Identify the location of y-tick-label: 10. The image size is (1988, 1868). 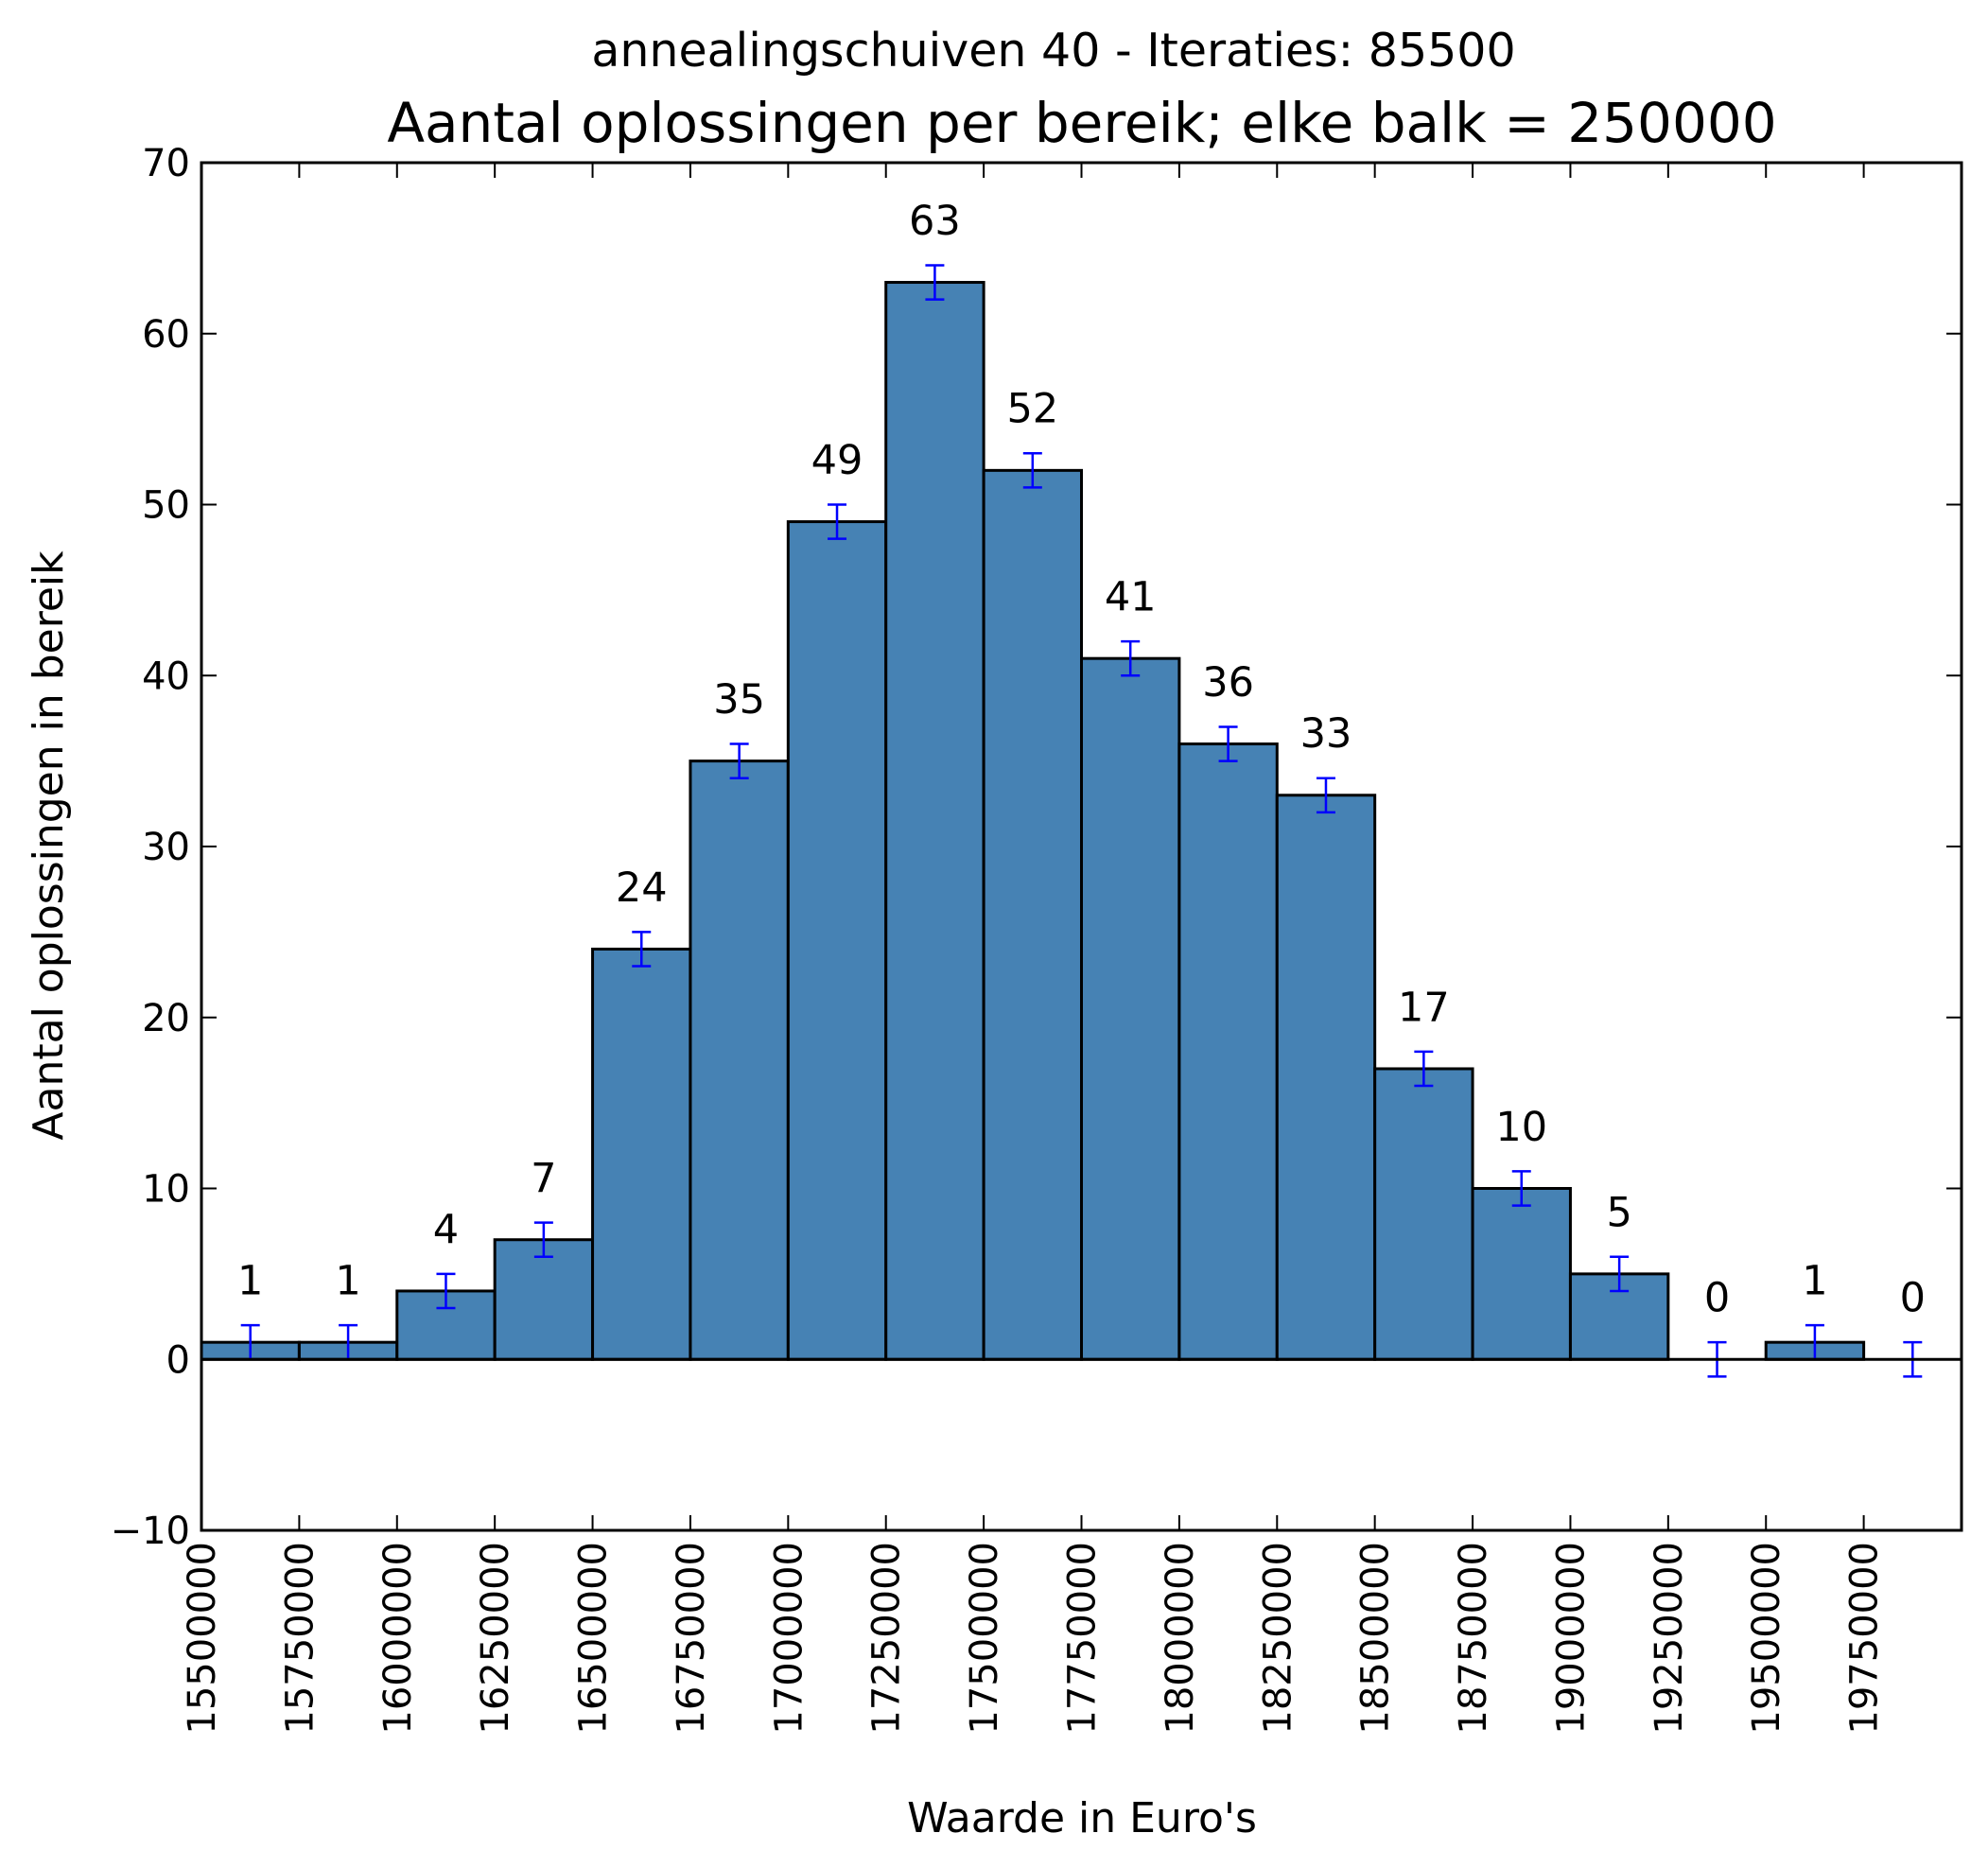
(166, 1190).